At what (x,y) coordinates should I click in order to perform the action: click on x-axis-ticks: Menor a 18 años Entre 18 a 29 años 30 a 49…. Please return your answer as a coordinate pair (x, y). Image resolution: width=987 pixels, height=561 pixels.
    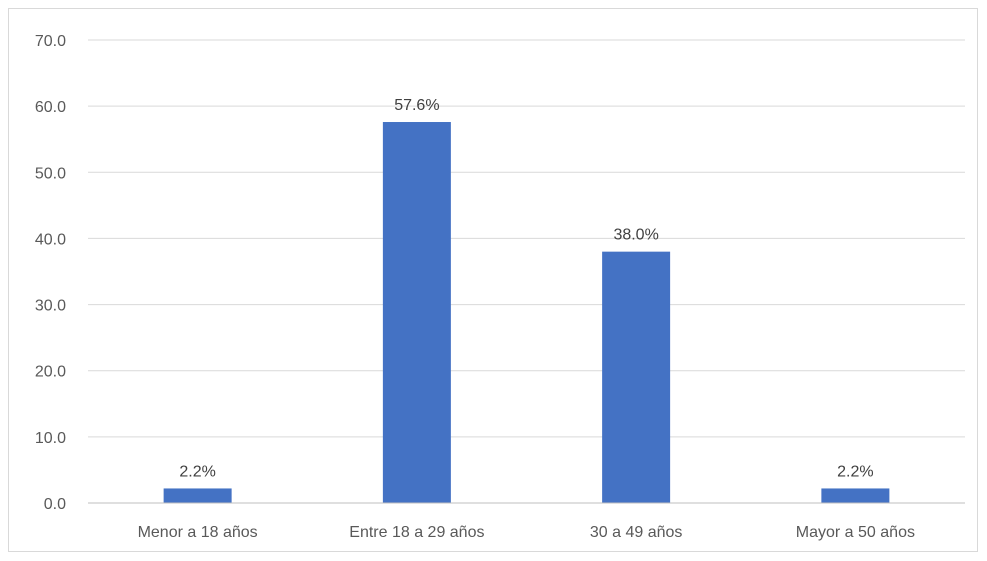
    Looking at the image, I should click on (526, 532).